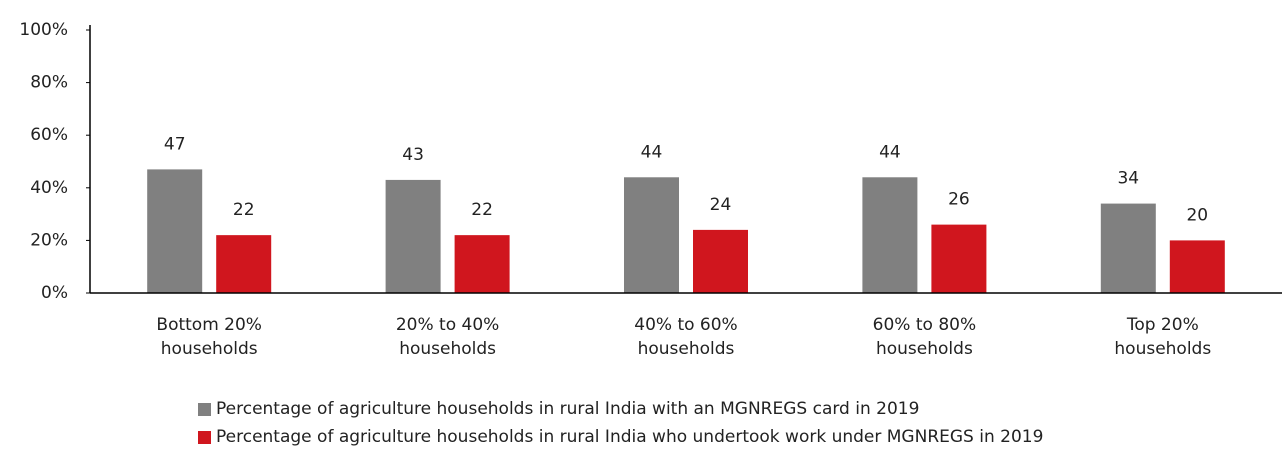 The height and width of the screenshot is (451, 1282). I want to click on data-label: 24, so click(721, 205).